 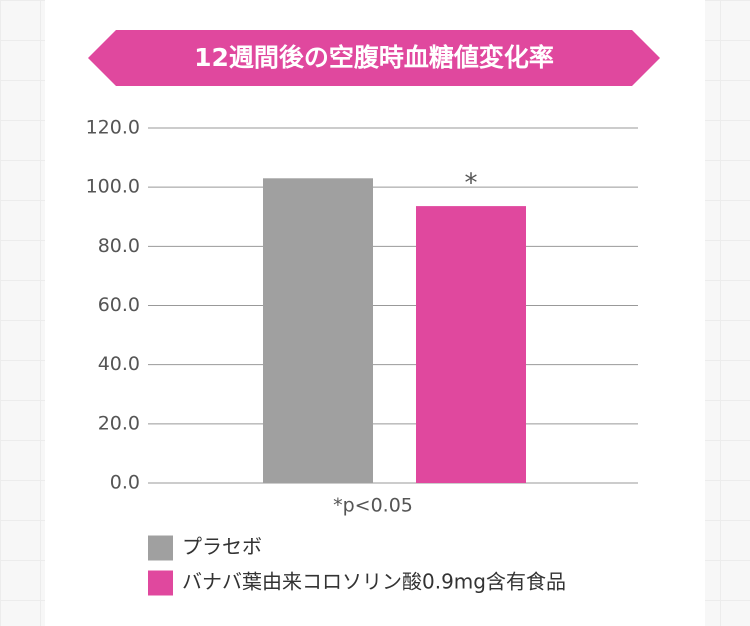 I want to click on y-tick-label: 120.0, so click(x=113, y=128).